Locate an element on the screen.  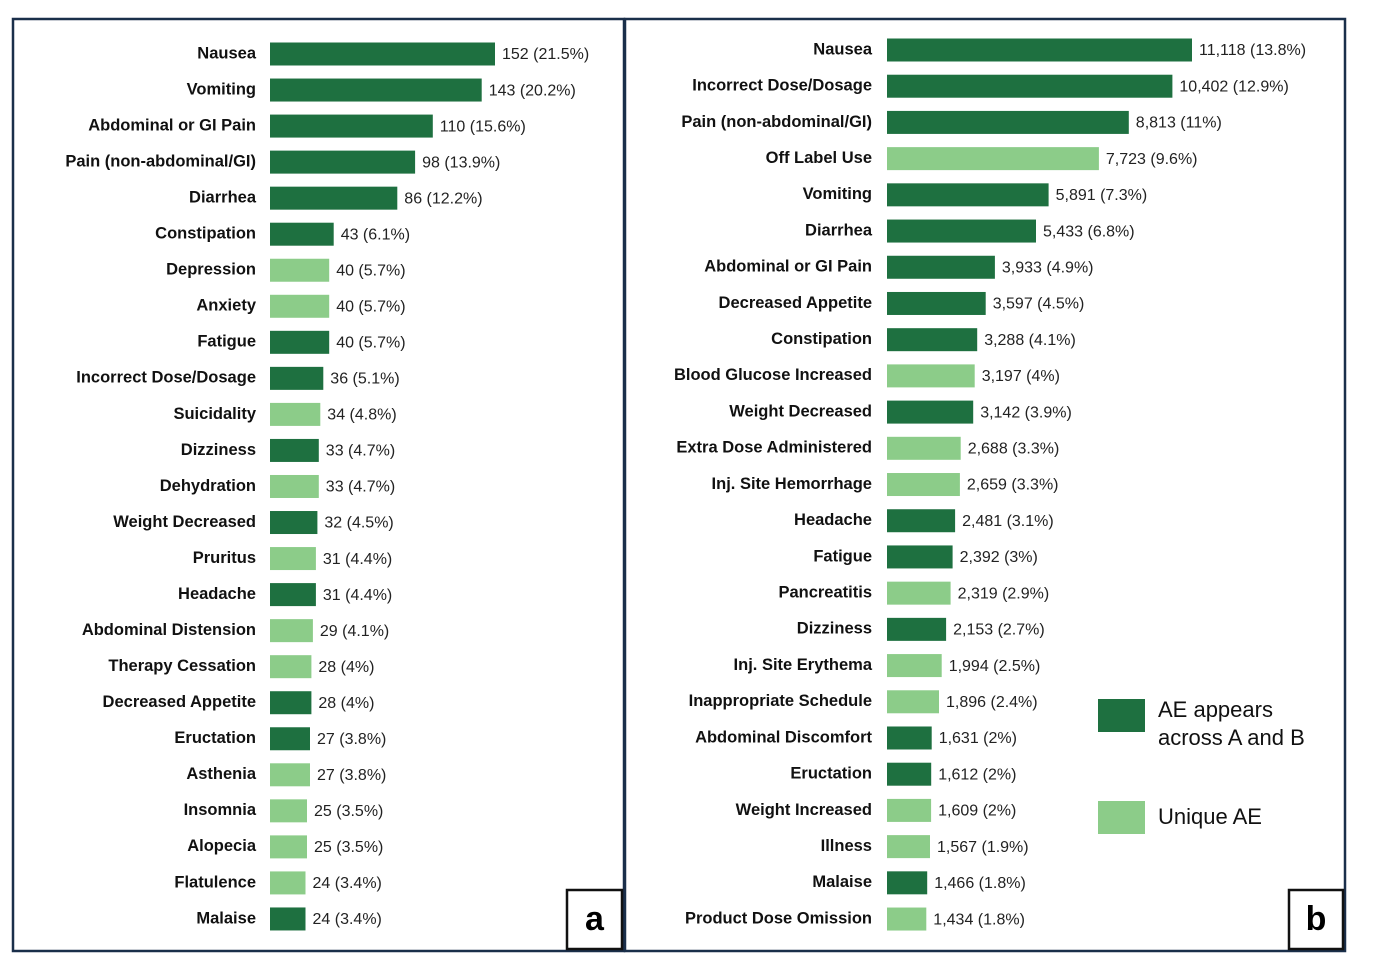
legend-unique-label: Unique AE is located at coordinates (1210, 816).